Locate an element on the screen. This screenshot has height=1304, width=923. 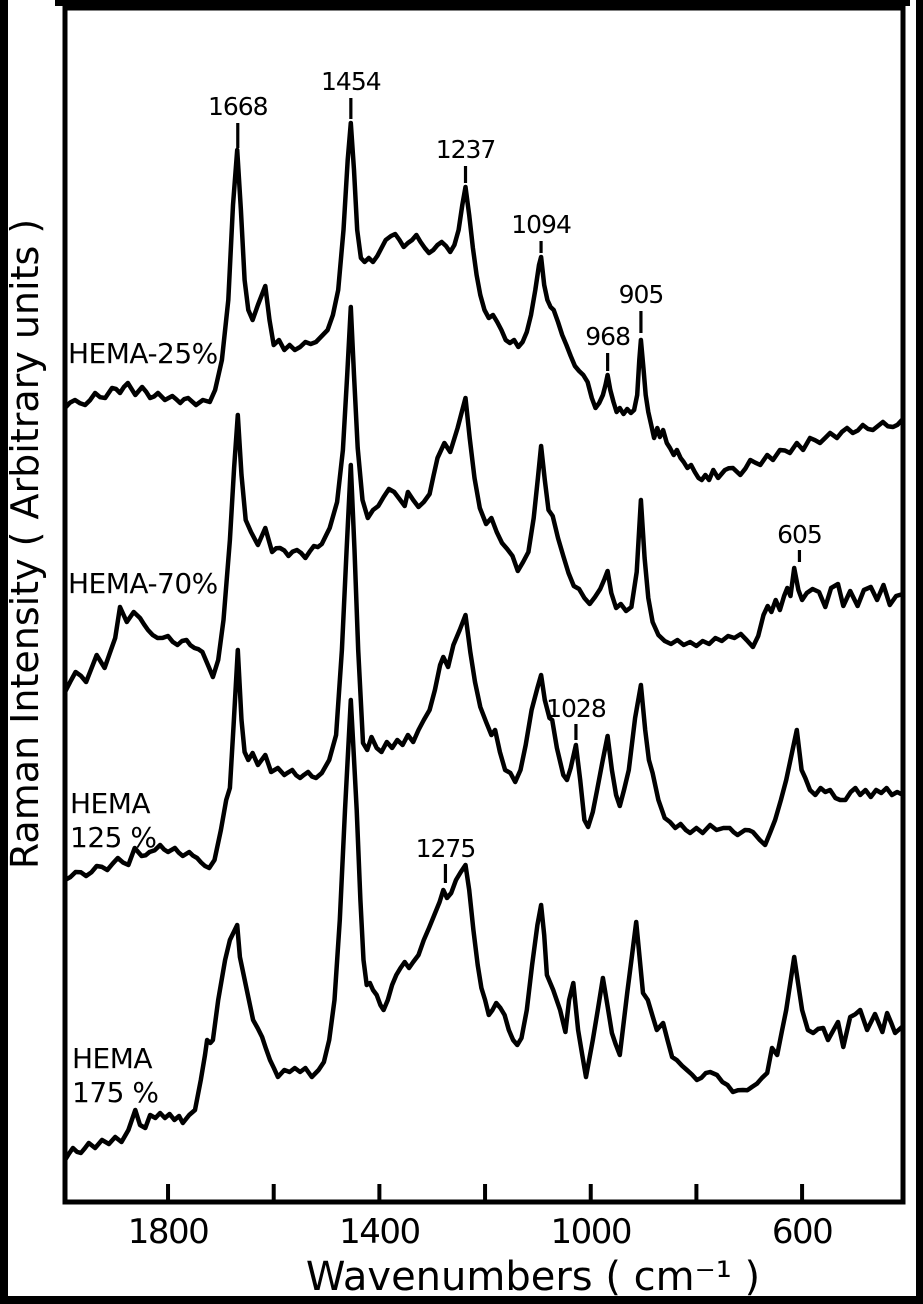
peak-annotation-label-1454: 1454 is located at coordinates (351, 81).